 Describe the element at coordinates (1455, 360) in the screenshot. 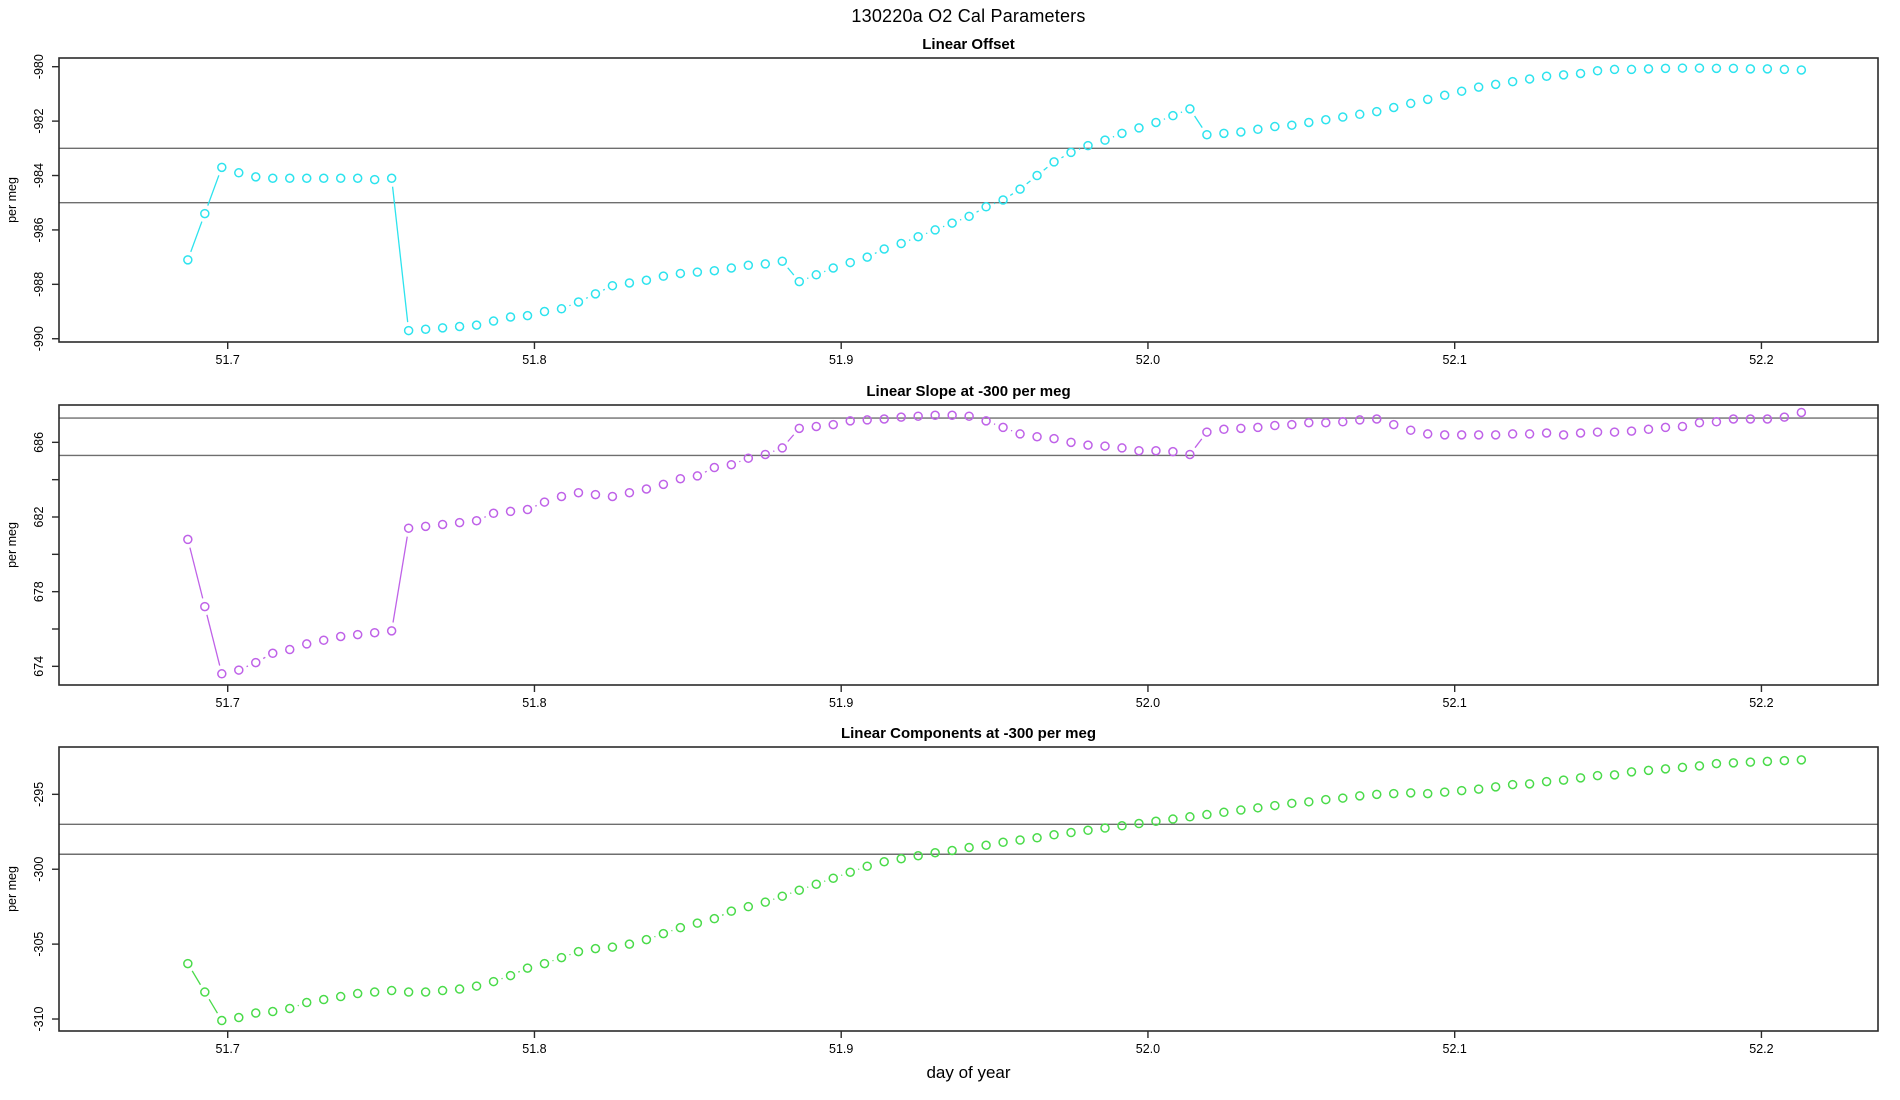

I see `x-tick-label: 52.1` at that location.